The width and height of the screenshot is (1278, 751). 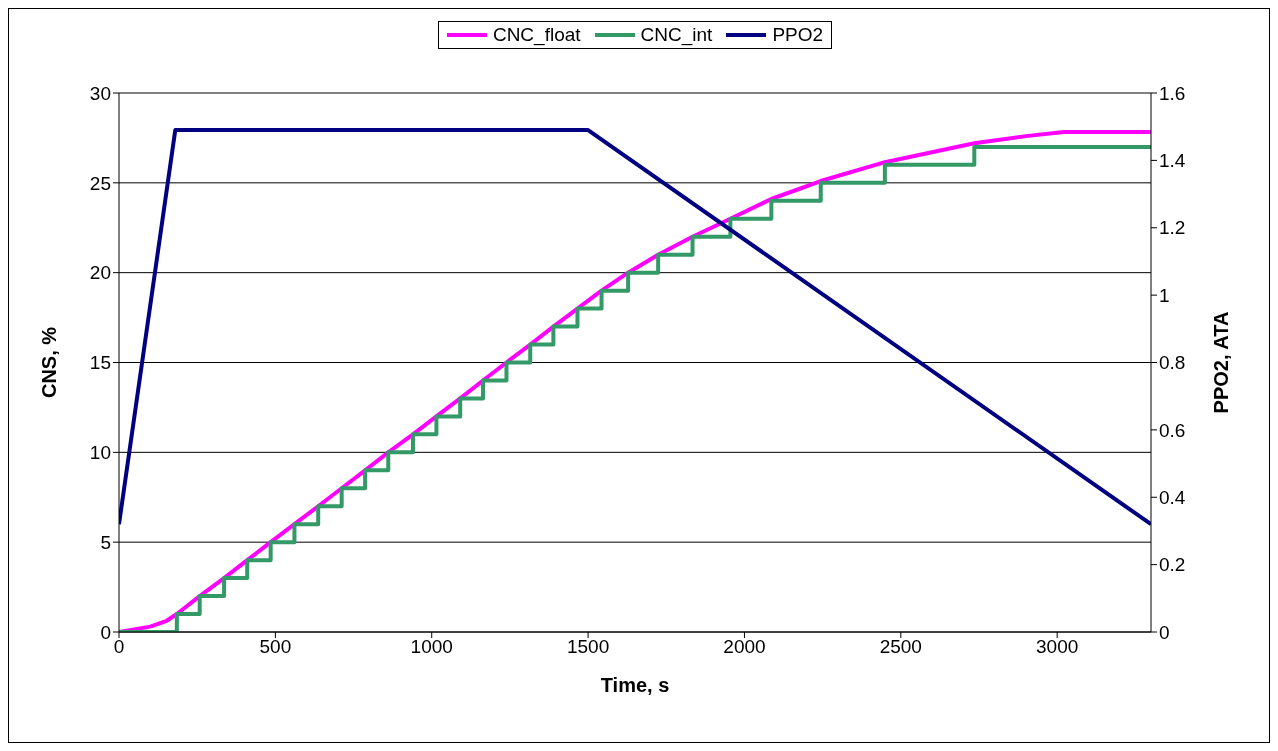 What do you see at coordinates (1172, 497) in the screenshot?
I see `y2-tick-label: 0.4` at bounding box center [1172, 497].